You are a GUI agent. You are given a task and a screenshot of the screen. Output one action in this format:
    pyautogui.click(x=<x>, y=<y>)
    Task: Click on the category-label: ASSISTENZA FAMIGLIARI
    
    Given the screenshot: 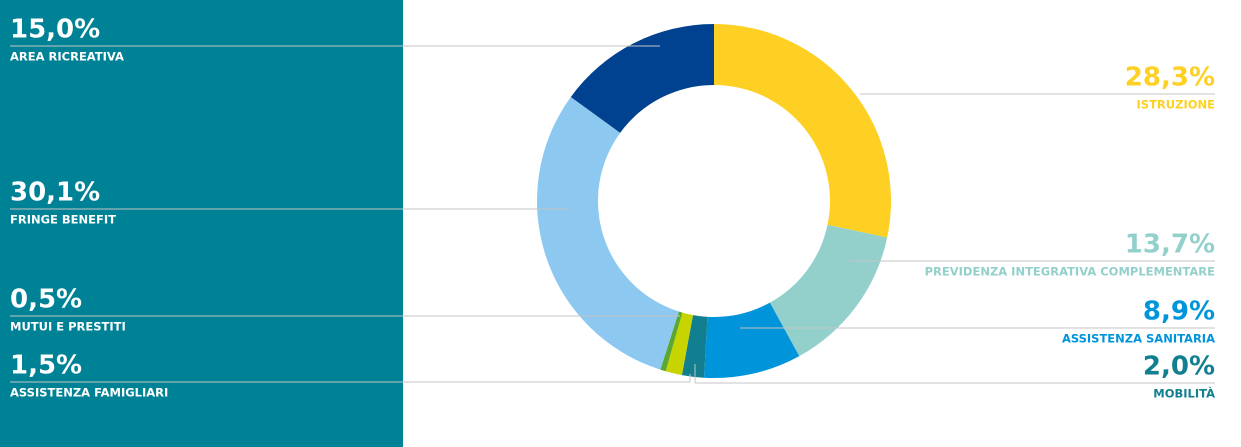 What is the action you would take?
    pyautogui.click(x=89, y=393)
    